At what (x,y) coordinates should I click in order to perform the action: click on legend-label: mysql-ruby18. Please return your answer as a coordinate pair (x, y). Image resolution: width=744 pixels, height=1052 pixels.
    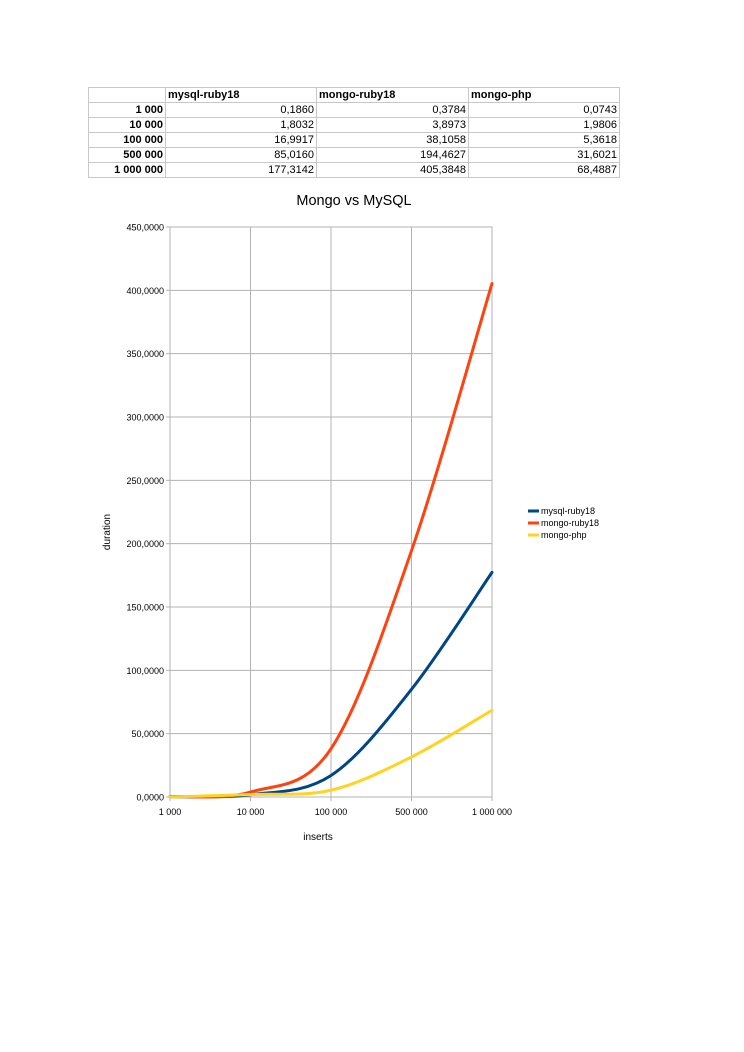
    Looking at the image, I should click on (568, 511).